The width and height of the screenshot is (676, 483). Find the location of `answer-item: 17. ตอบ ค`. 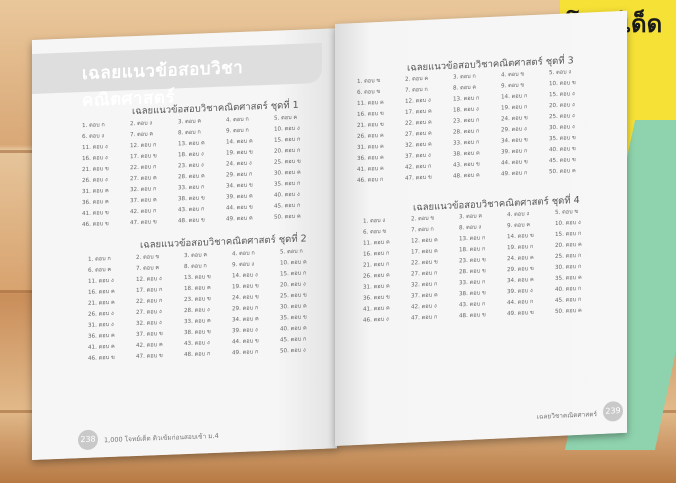

answer-item: 17. ตอบ ค is located at coordinates (424, 252).